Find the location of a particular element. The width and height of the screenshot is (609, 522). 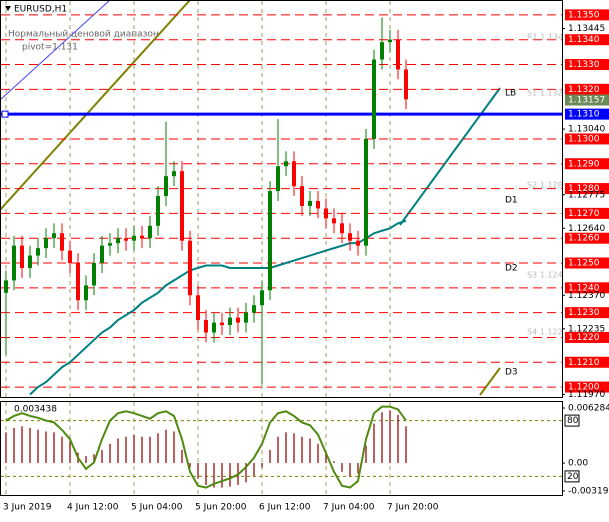

annotation: S1 1.132 is located at coordinates (545, 93).